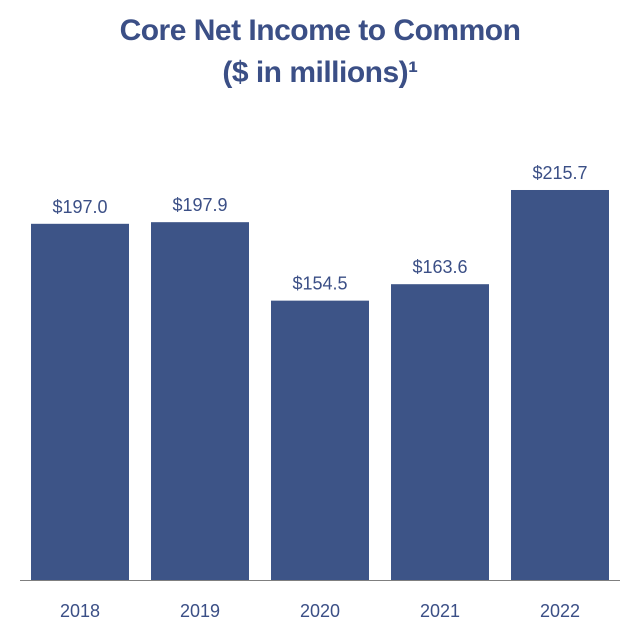 The height and width of the screenshot is (640, 640). What do you see at coordinates (79, 207) in the screenshot?
I see `data-label-2018: $197.0` at bounding box center [79, 207].